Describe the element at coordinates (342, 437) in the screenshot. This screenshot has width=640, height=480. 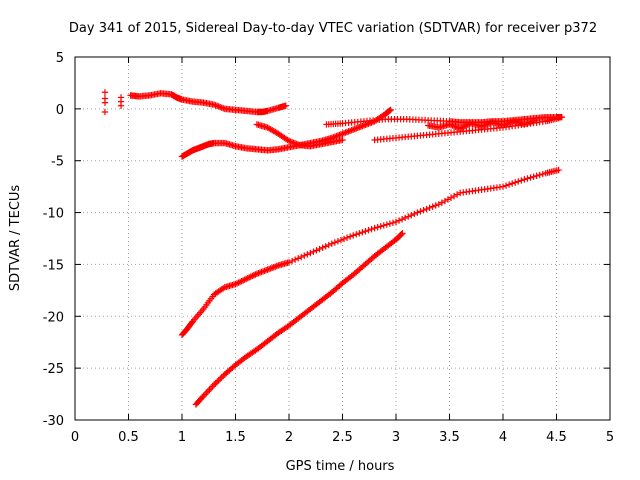
I see `x-tick-label: 2.5` at that location.